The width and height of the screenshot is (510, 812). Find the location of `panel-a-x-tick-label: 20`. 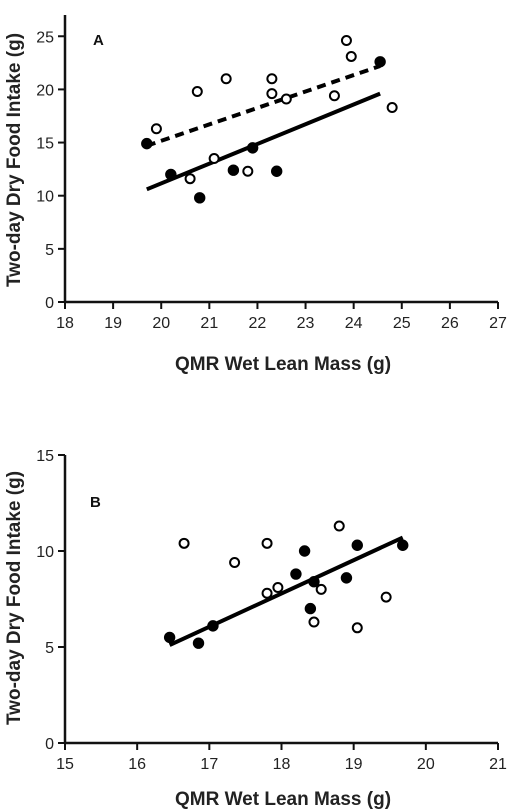

panel-a-x-tick-label: 20 is located at coordinates (161, 323).